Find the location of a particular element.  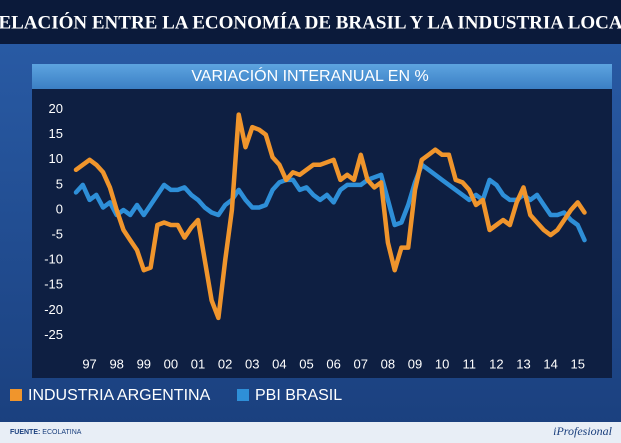

x-tick-label: 99 is located at coordinates (144, 363).